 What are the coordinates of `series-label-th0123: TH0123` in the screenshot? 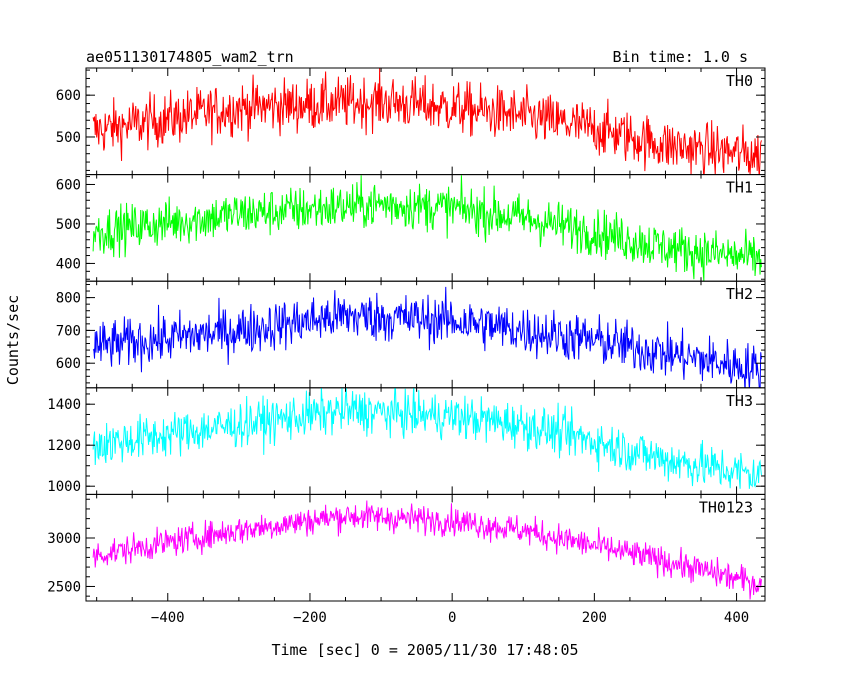 It's located at (726, 507).